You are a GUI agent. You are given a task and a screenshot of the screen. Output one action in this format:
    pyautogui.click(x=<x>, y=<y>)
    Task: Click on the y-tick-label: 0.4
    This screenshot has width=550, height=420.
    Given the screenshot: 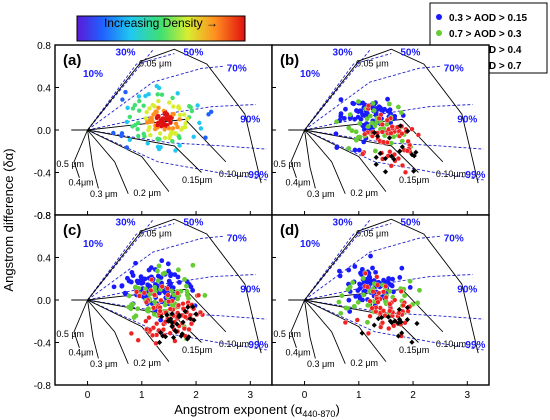 What is the action you would take?
    pyautogui.click(x=44, y=89)
    